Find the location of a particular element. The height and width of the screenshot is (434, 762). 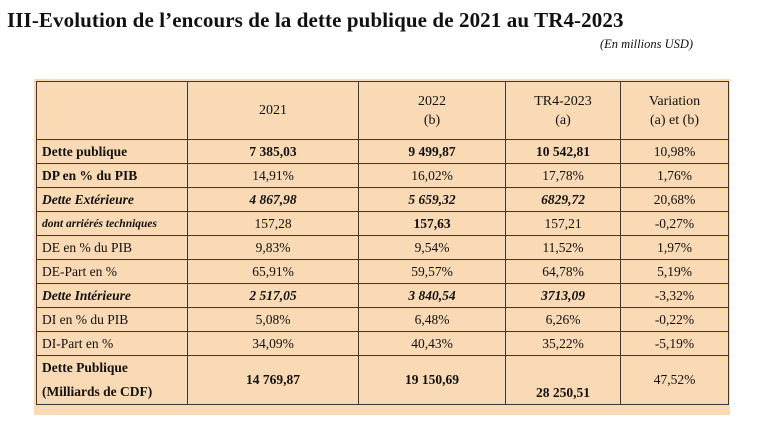

cell-2022: 59,57% is located at coordinates (432, 271).